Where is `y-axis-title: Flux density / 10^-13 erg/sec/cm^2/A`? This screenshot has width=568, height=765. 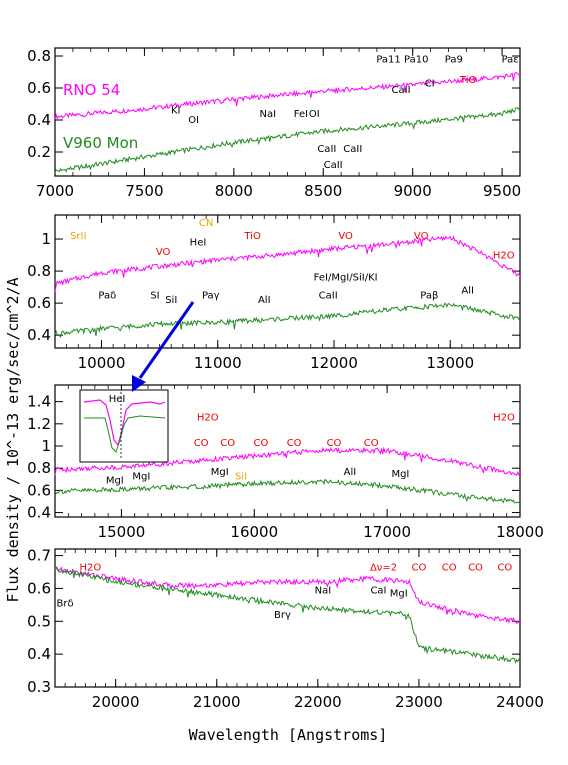
y-axis-title: Flux density / 10^-13 erg/sec/cm^2/A is located at coordinates (13, 439).